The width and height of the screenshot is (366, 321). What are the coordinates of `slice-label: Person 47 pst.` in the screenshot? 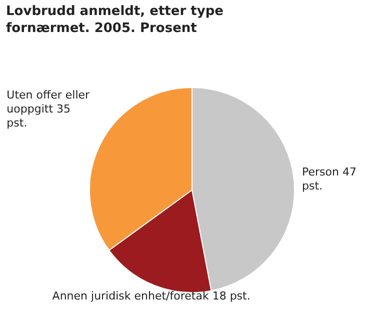 It's located at (329, 178).